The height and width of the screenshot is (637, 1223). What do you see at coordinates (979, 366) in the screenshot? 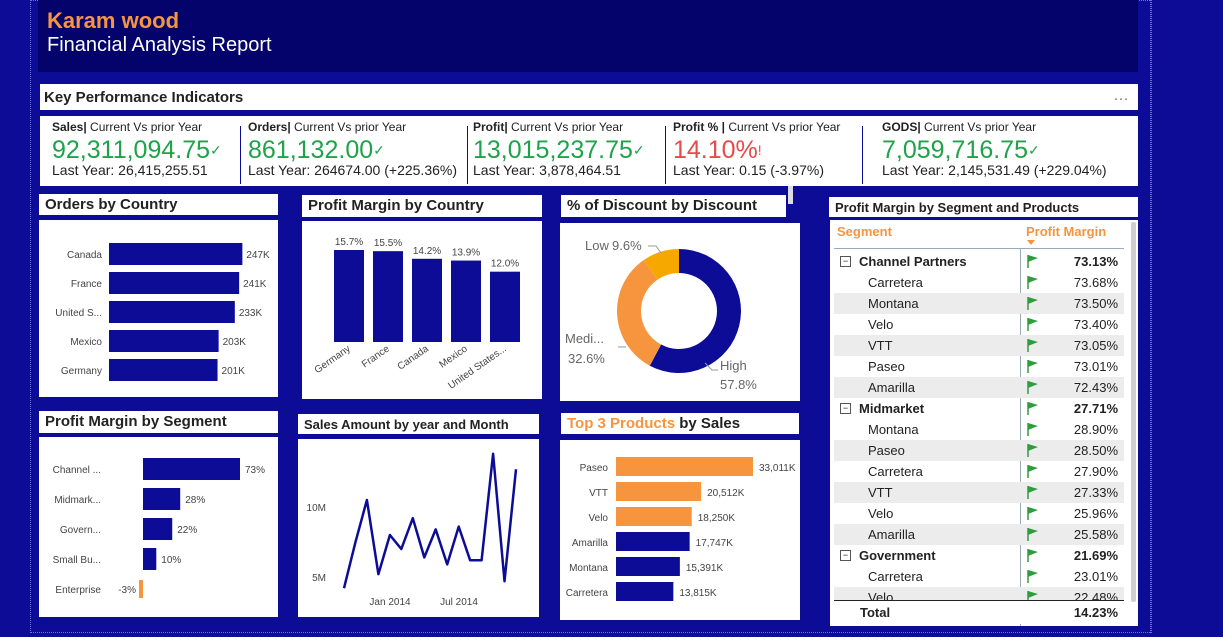
I see `matrix-item-row: Paseo 73.01%` at bounding box center [979, 366].